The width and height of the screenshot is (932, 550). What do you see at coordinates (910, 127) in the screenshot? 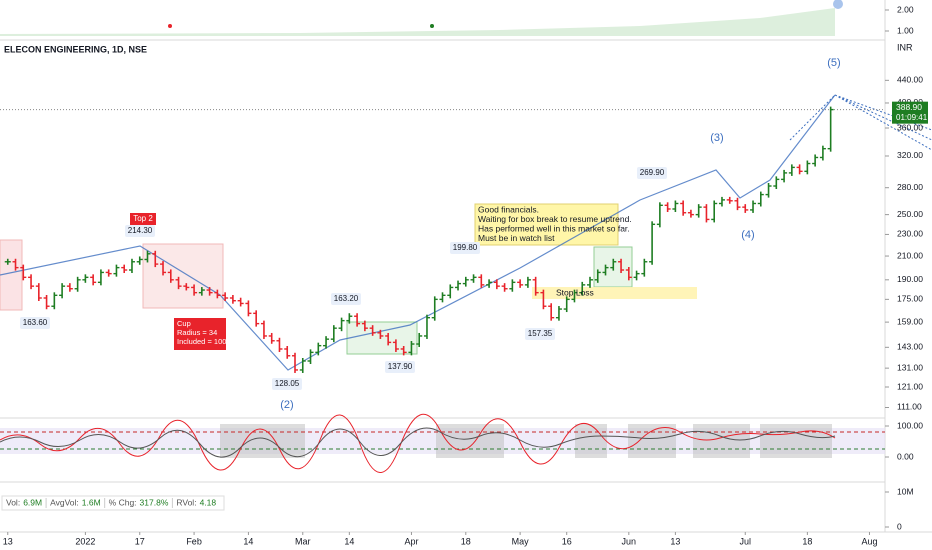
I see `y-tick-label: 360.00` at bounding box center [910, 127].